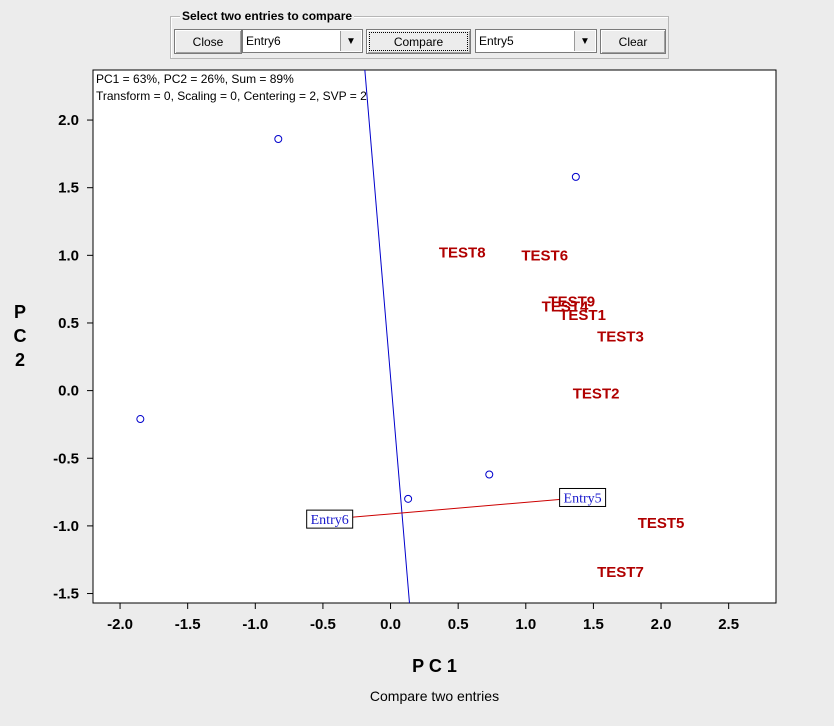  Describe the element at coordinates (661, 624) in the screenshot. I see `x-tick-label: 2.0` at that location.